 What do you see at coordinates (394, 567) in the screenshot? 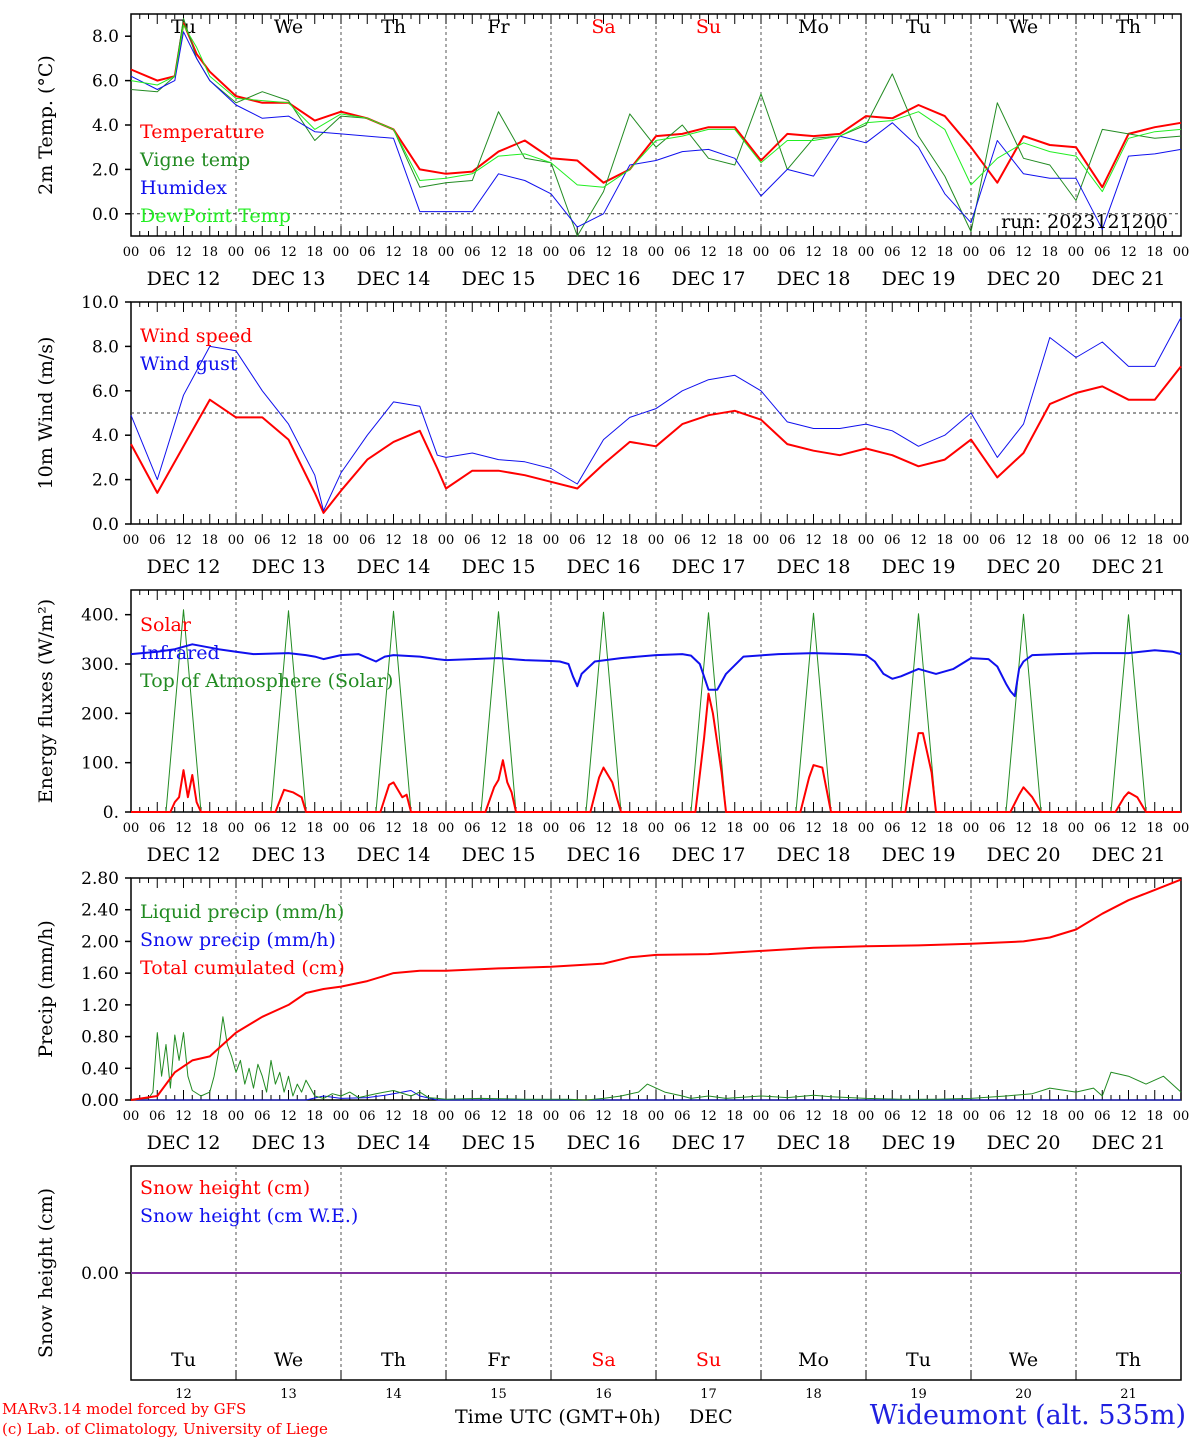
I see `wind-date-label: DEC 14` at bounding box center [394, 567].